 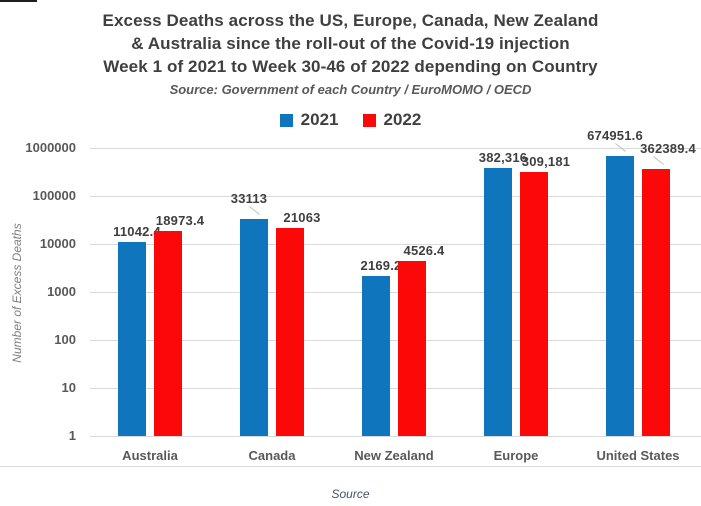 What do you see at coordinates (350, 494) in the screenshot?
I see `footer-source-caption: Source` at bounding box center [350, 494].